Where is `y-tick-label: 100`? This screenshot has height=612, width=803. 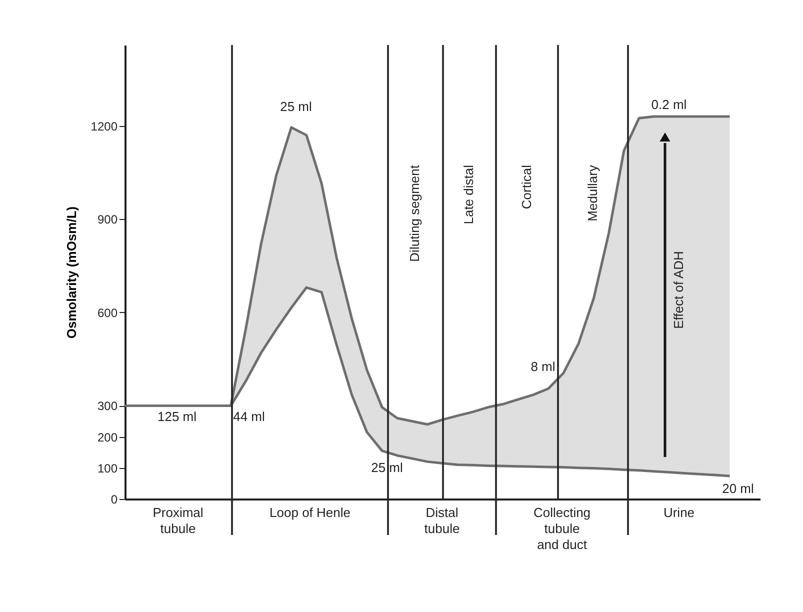 y-tick-label: 100 is located at coordinates (107, 468).